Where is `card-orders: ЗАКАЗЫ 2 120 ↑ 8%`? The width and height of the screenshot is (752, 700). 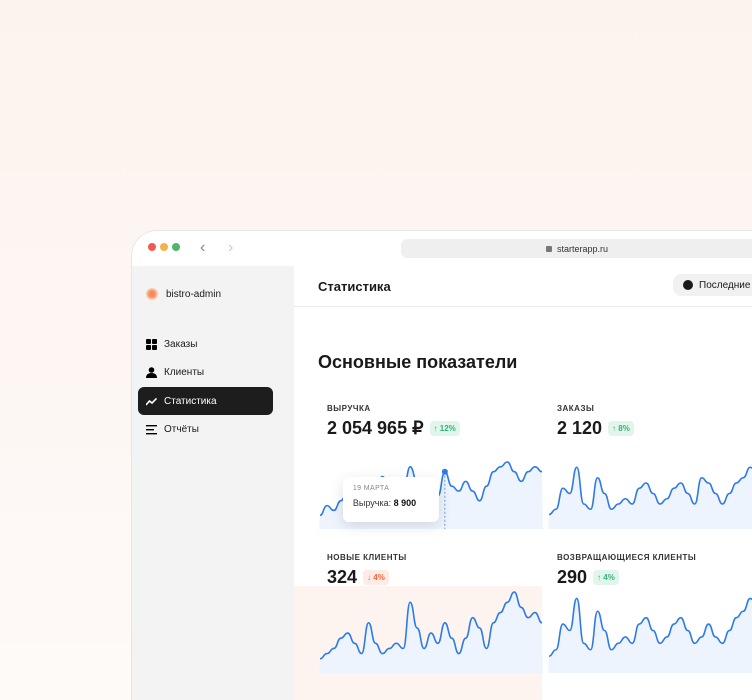
card-orders: ЗАКАЗЫ 2 120 ↑ 8% is located at coordinates (654, 421).